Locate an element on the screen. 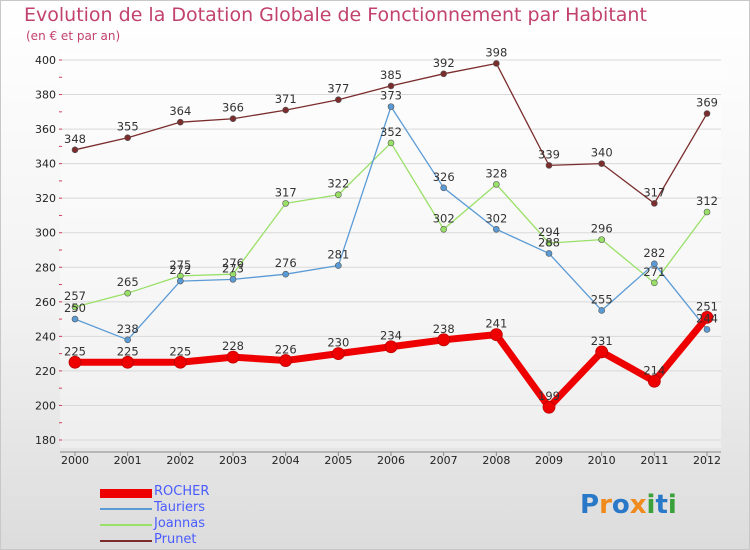 The height and width of the screenshot is (550, 750). data-label: 228 is located at coordinates (233, 346).